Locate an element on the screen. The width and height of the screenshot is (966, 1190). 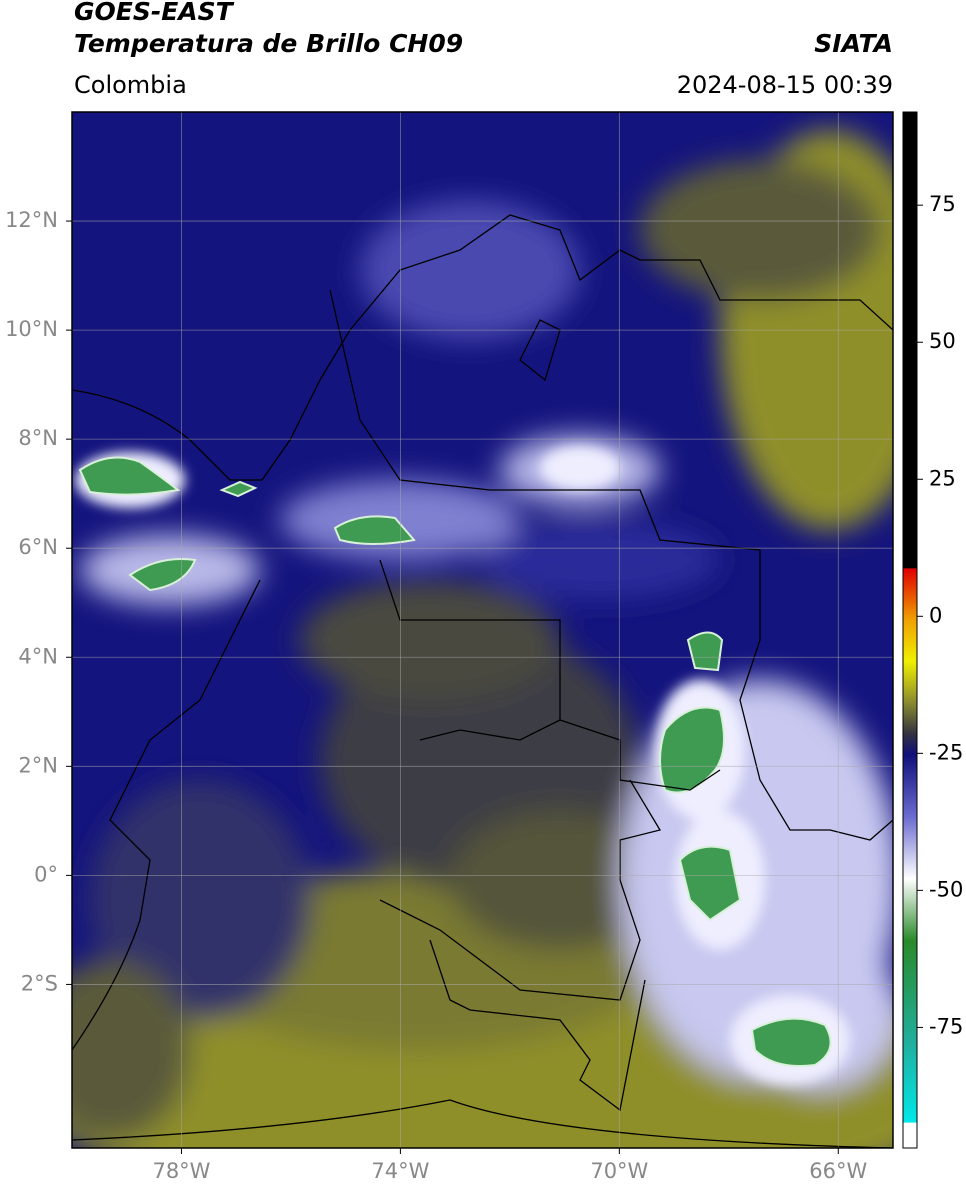
colorbar-tick-label: -25 is located at coordinates (946, 752).